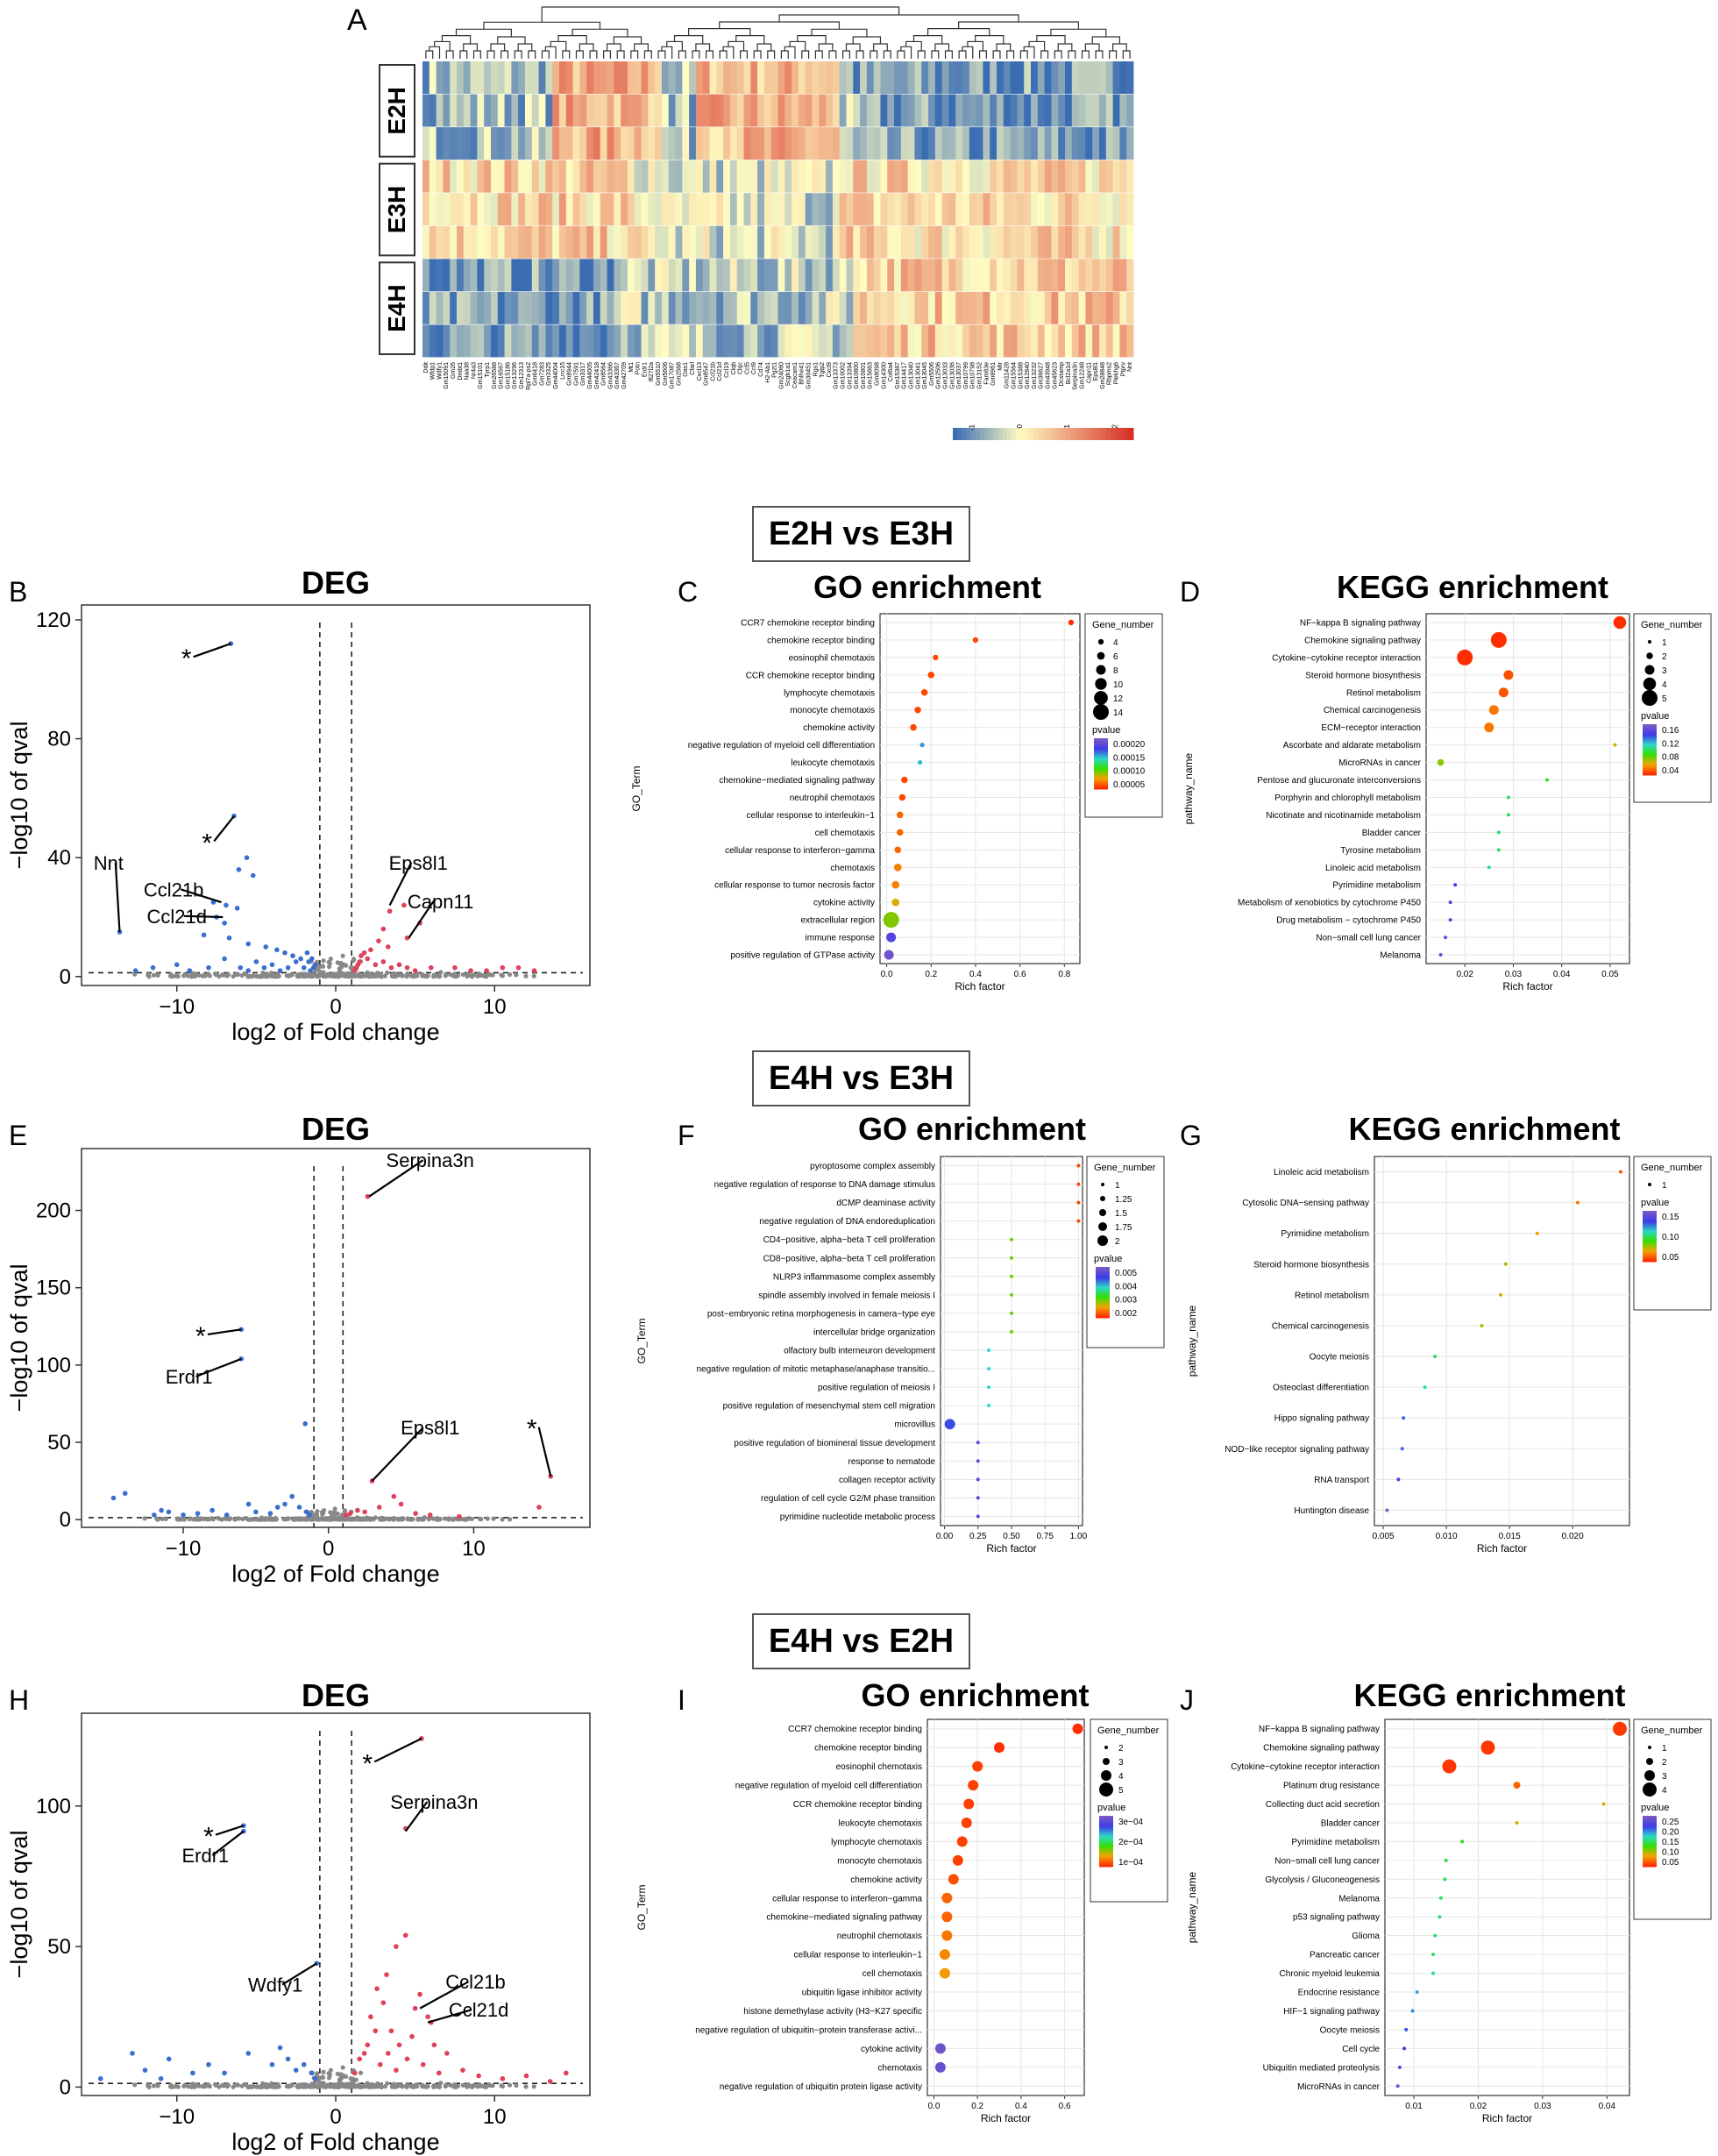  What do you see at coordinates (440, 371) in the screenshot?
I see `heatmap-col-label: Wdfy1` at bounding box center [440, 371].